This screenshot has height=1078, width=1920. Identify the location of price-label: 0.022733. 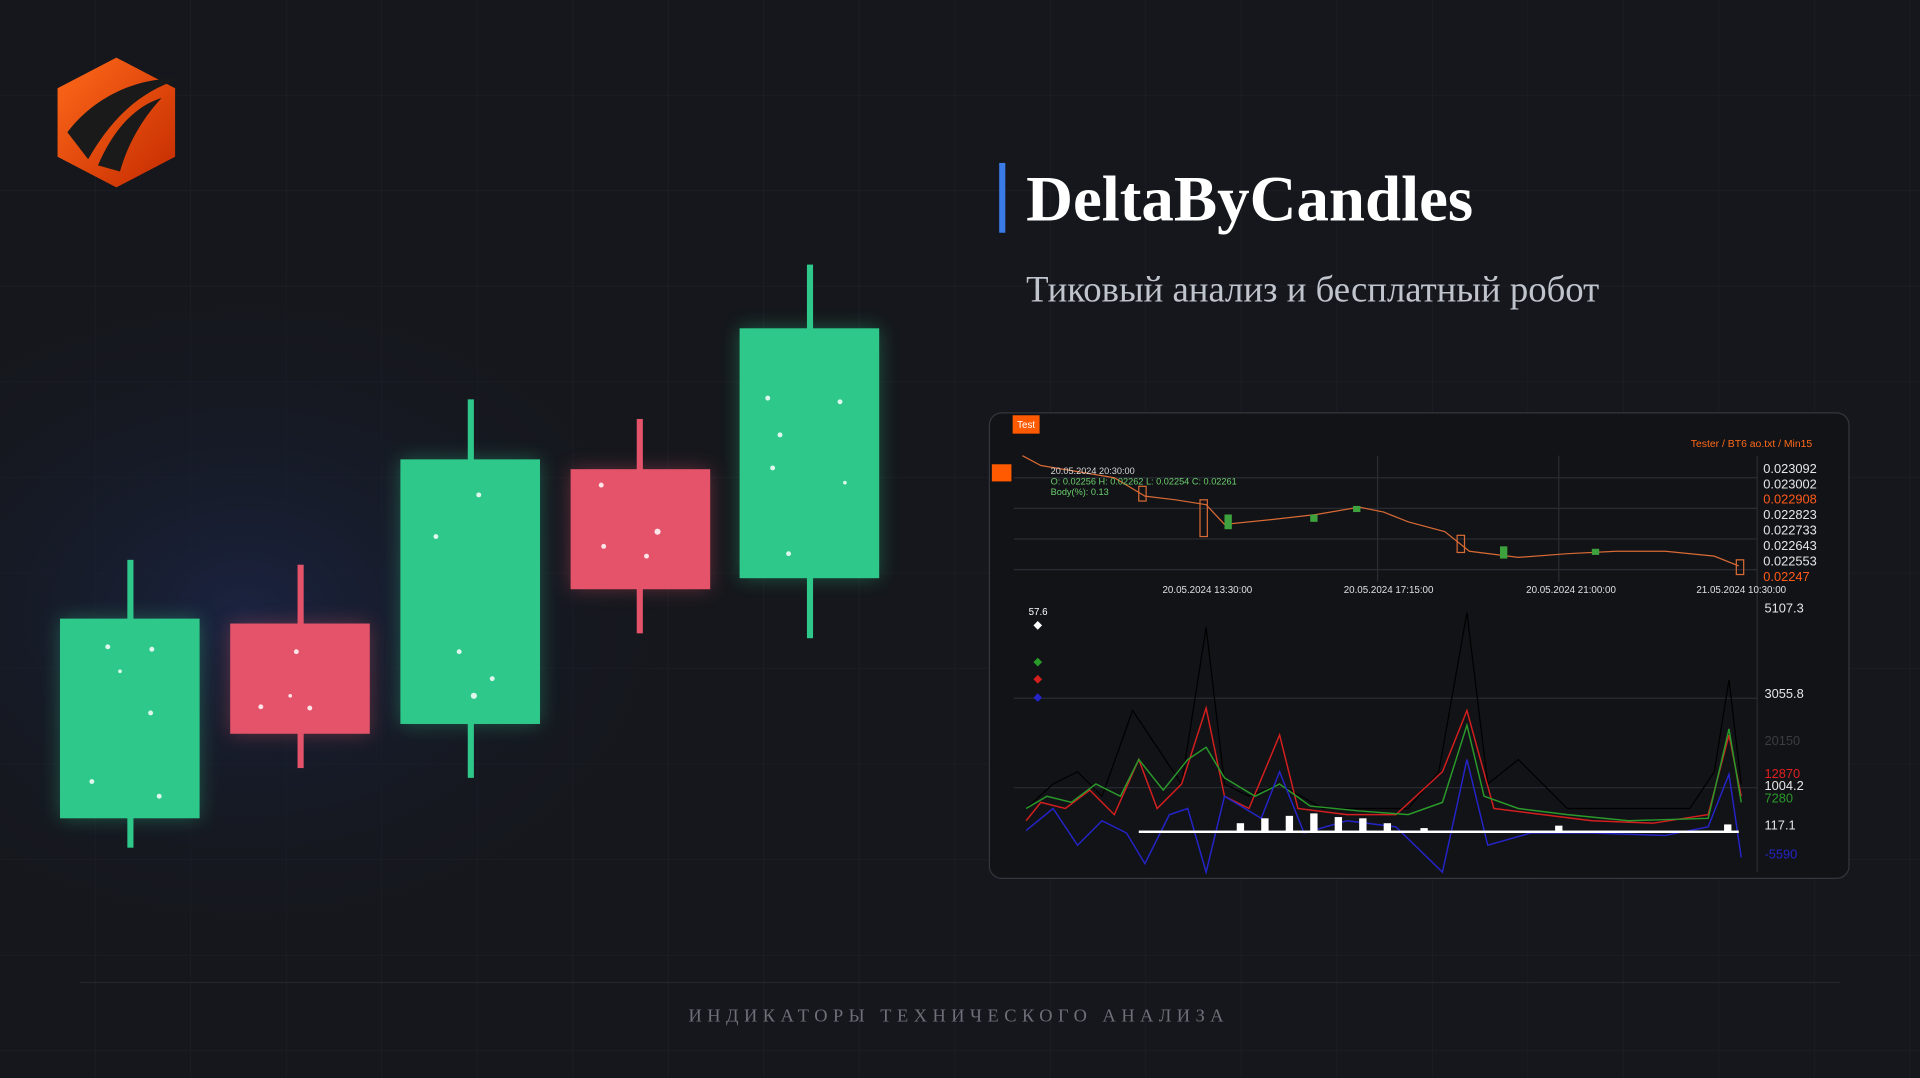
(1790, 530).